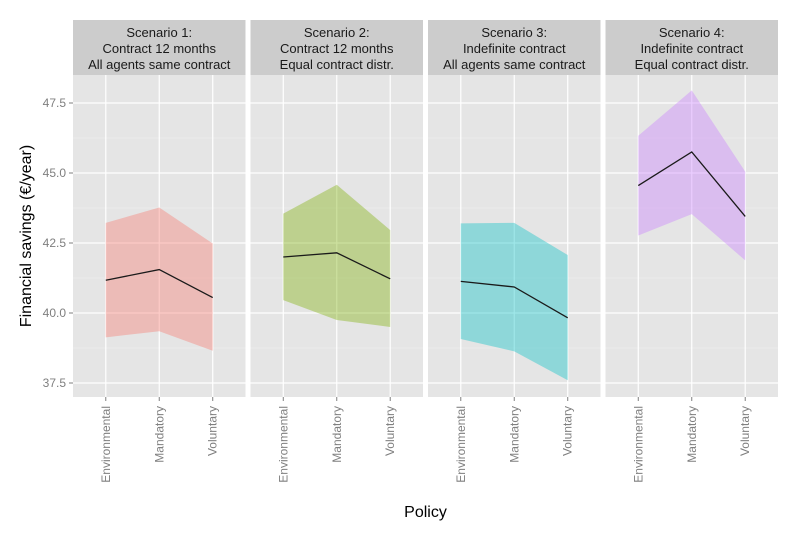  Describe the element at coordinates (55, 173) in the screenshot. I see `y-tick-label: 45.0` at that location.